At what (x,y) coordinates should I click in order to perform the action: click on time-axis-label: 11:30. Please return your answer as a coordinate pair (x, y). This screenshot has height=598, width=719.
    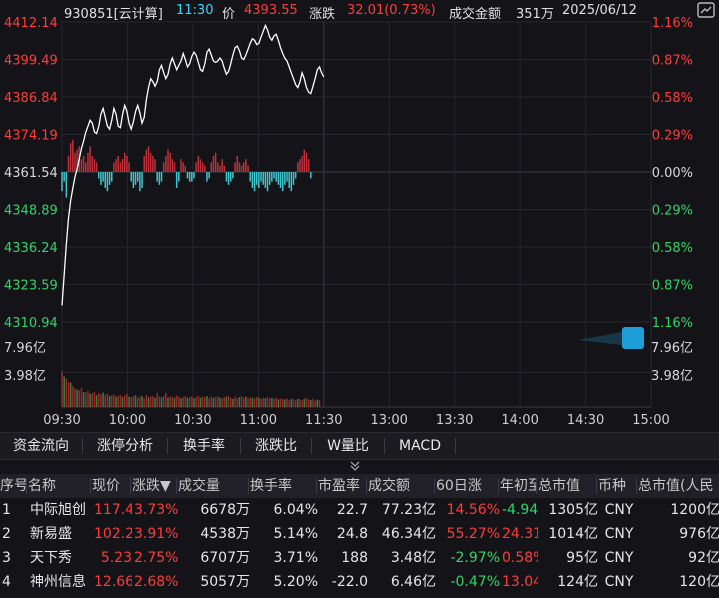
    Looking at the image, I should click on (323, 420).